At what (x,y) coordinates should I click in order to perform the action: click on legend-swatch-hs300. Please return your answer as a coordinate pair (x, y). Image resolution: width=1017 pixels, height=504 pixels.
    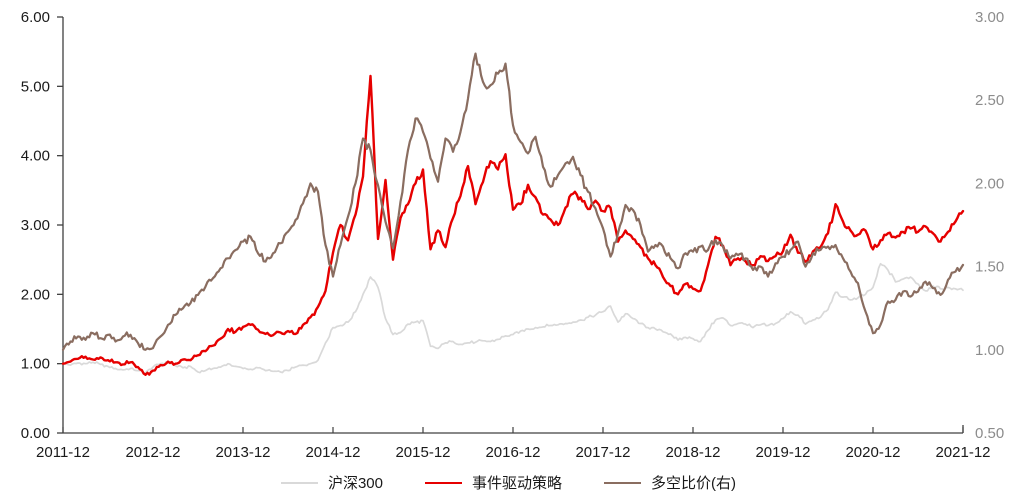
    Looking at the image, I should click on (299, 483).